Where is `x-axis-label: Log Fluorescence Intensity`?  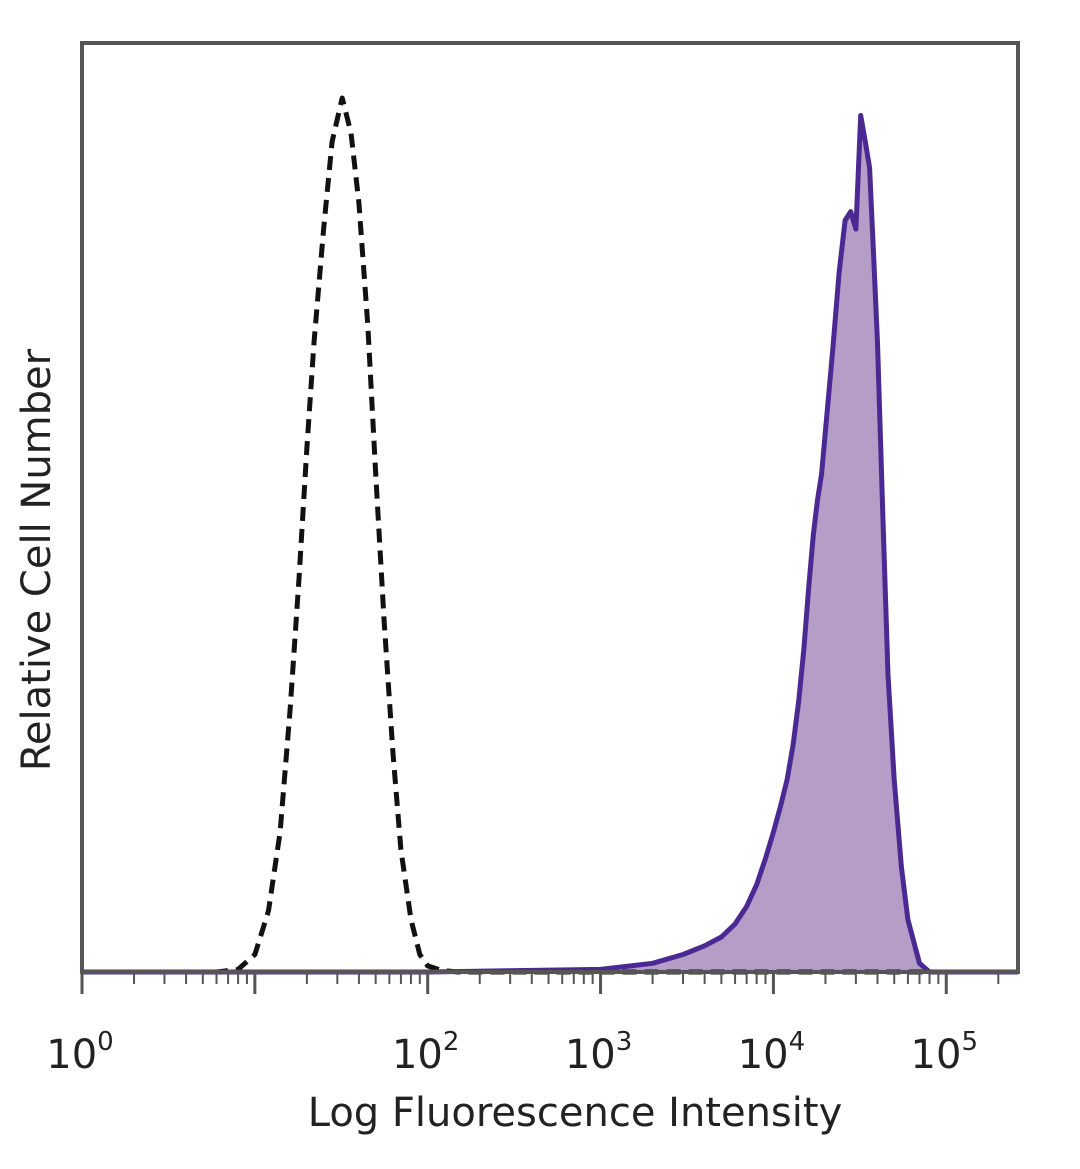
x-axis-label: Log Fluorescence Intensity is located at coordinates (575, 1113).